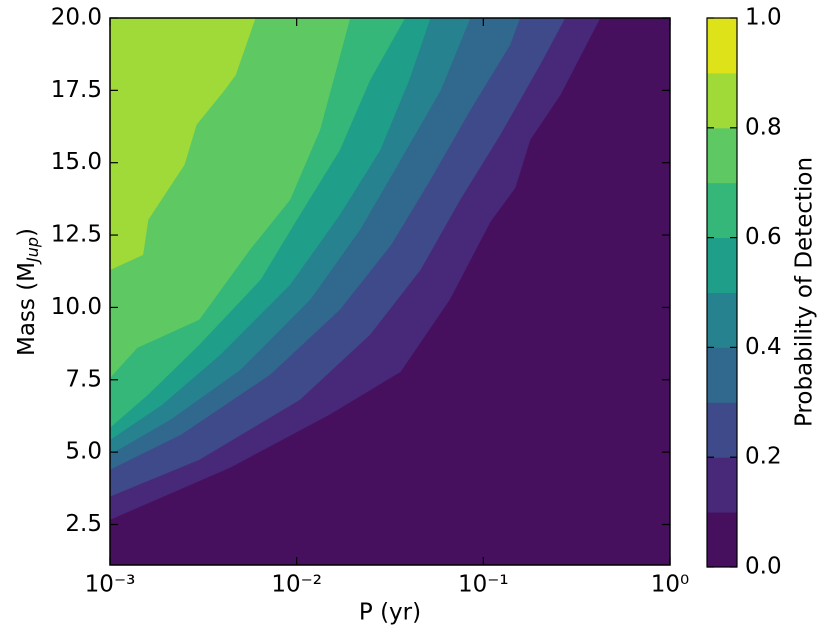 The width and height of the screenshot is (830, 639). I want to click on y-axis-label-sub: Jup, so click(32, 251).